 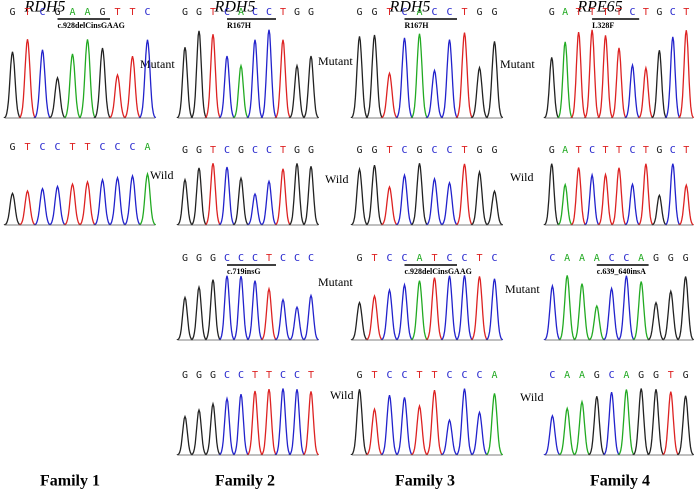 I want to click on annotation: L328F, so click(x=603, y=25).